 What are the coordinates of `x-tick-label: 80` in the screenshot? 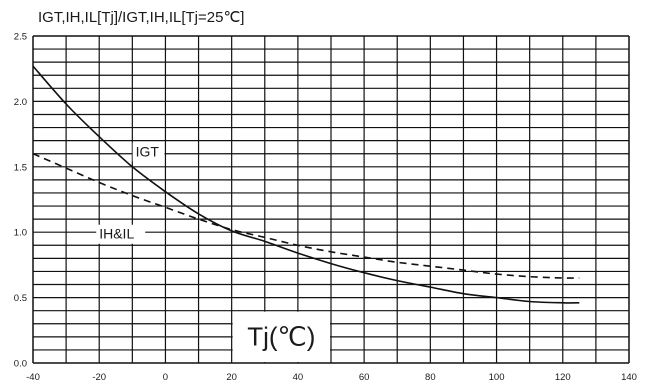 It's located at (430, 377).